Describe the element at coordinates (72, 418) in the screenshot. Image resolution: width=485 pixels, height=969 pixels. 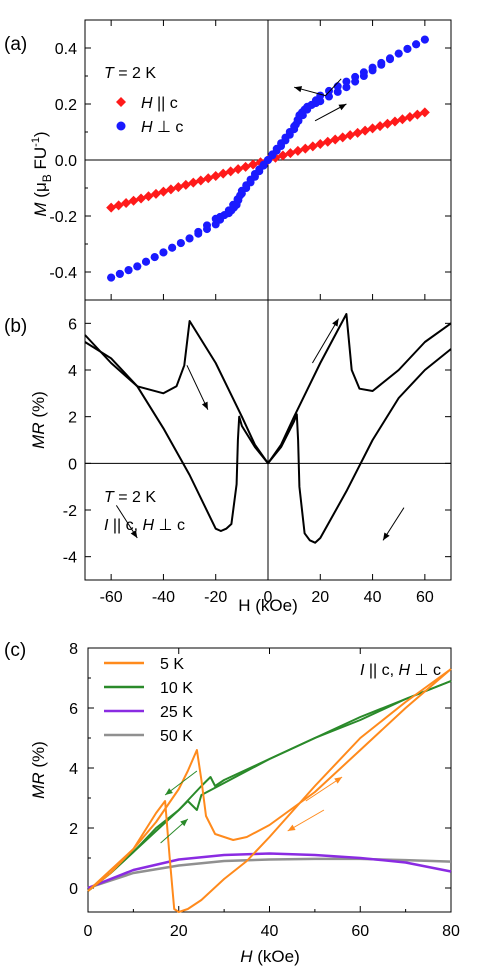
I see `panel-b-ytick-label: 2` at that location.